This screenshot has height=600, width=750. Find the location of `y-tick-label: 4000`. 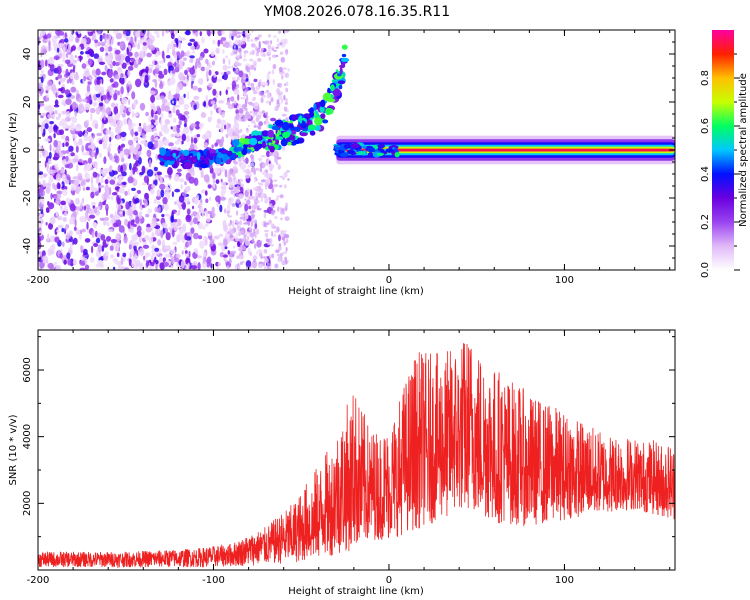

y-tick-label: 4000 is located at coordinates (27, 436).